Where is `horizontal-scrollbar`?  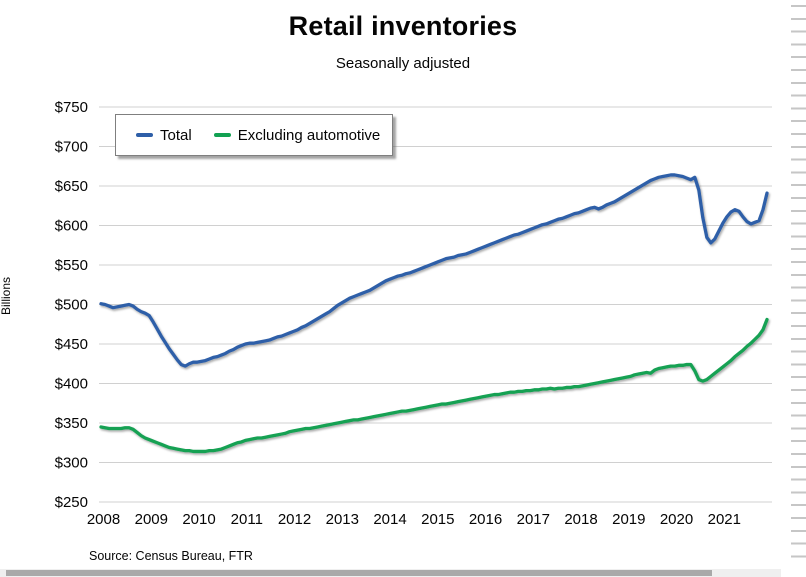 horizontal-scrollbar is located at coordinates (390, 573).